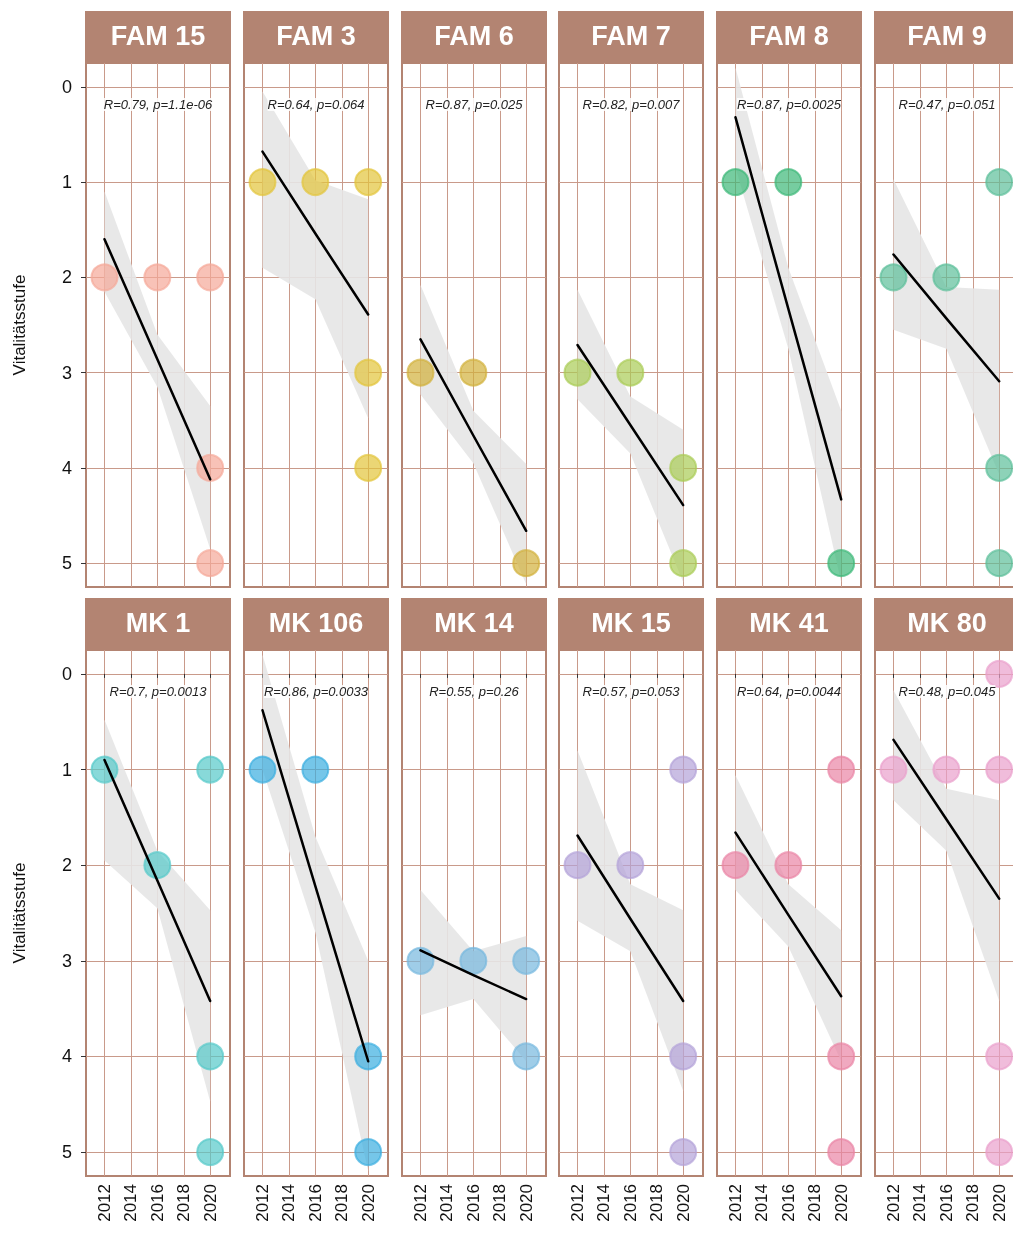 The height and width of the screenshot is (1236, 1013). What do you see at coordinates (316, 691) in the screenshot?
I see `annotation: R=0.86, p=0.0033` at bounding box center [316, 691].